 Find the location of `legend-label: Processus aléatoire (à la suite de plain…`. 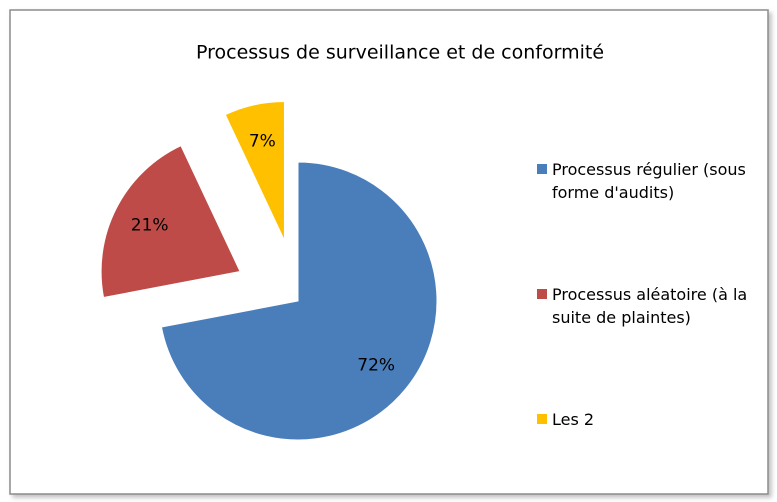

legend-label: Processus aléatoire (à la suite de plain… is located at coordinates (650, 306).